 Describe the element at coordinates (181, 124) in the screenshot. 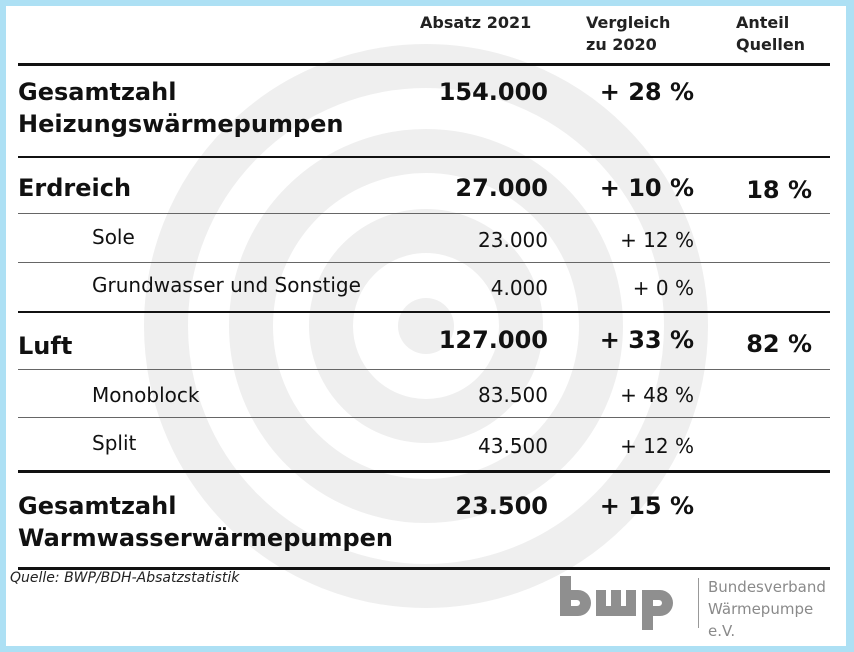

I see `label-line2: Heizungswärmepumpen` at that location.